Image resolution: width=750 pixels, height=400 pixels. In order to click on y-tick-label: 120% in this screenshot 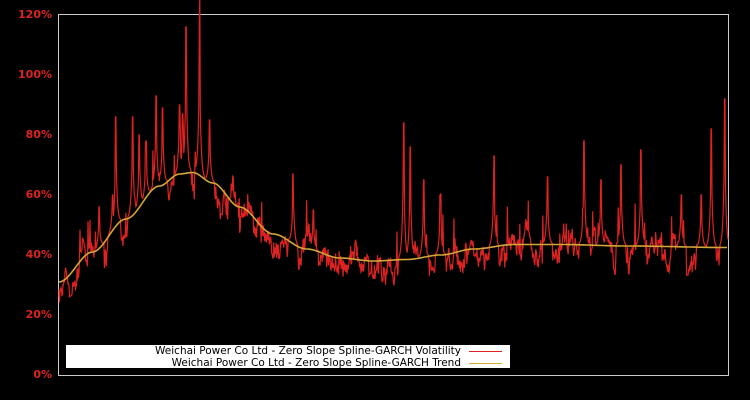, I will do `click(35, 14)`.